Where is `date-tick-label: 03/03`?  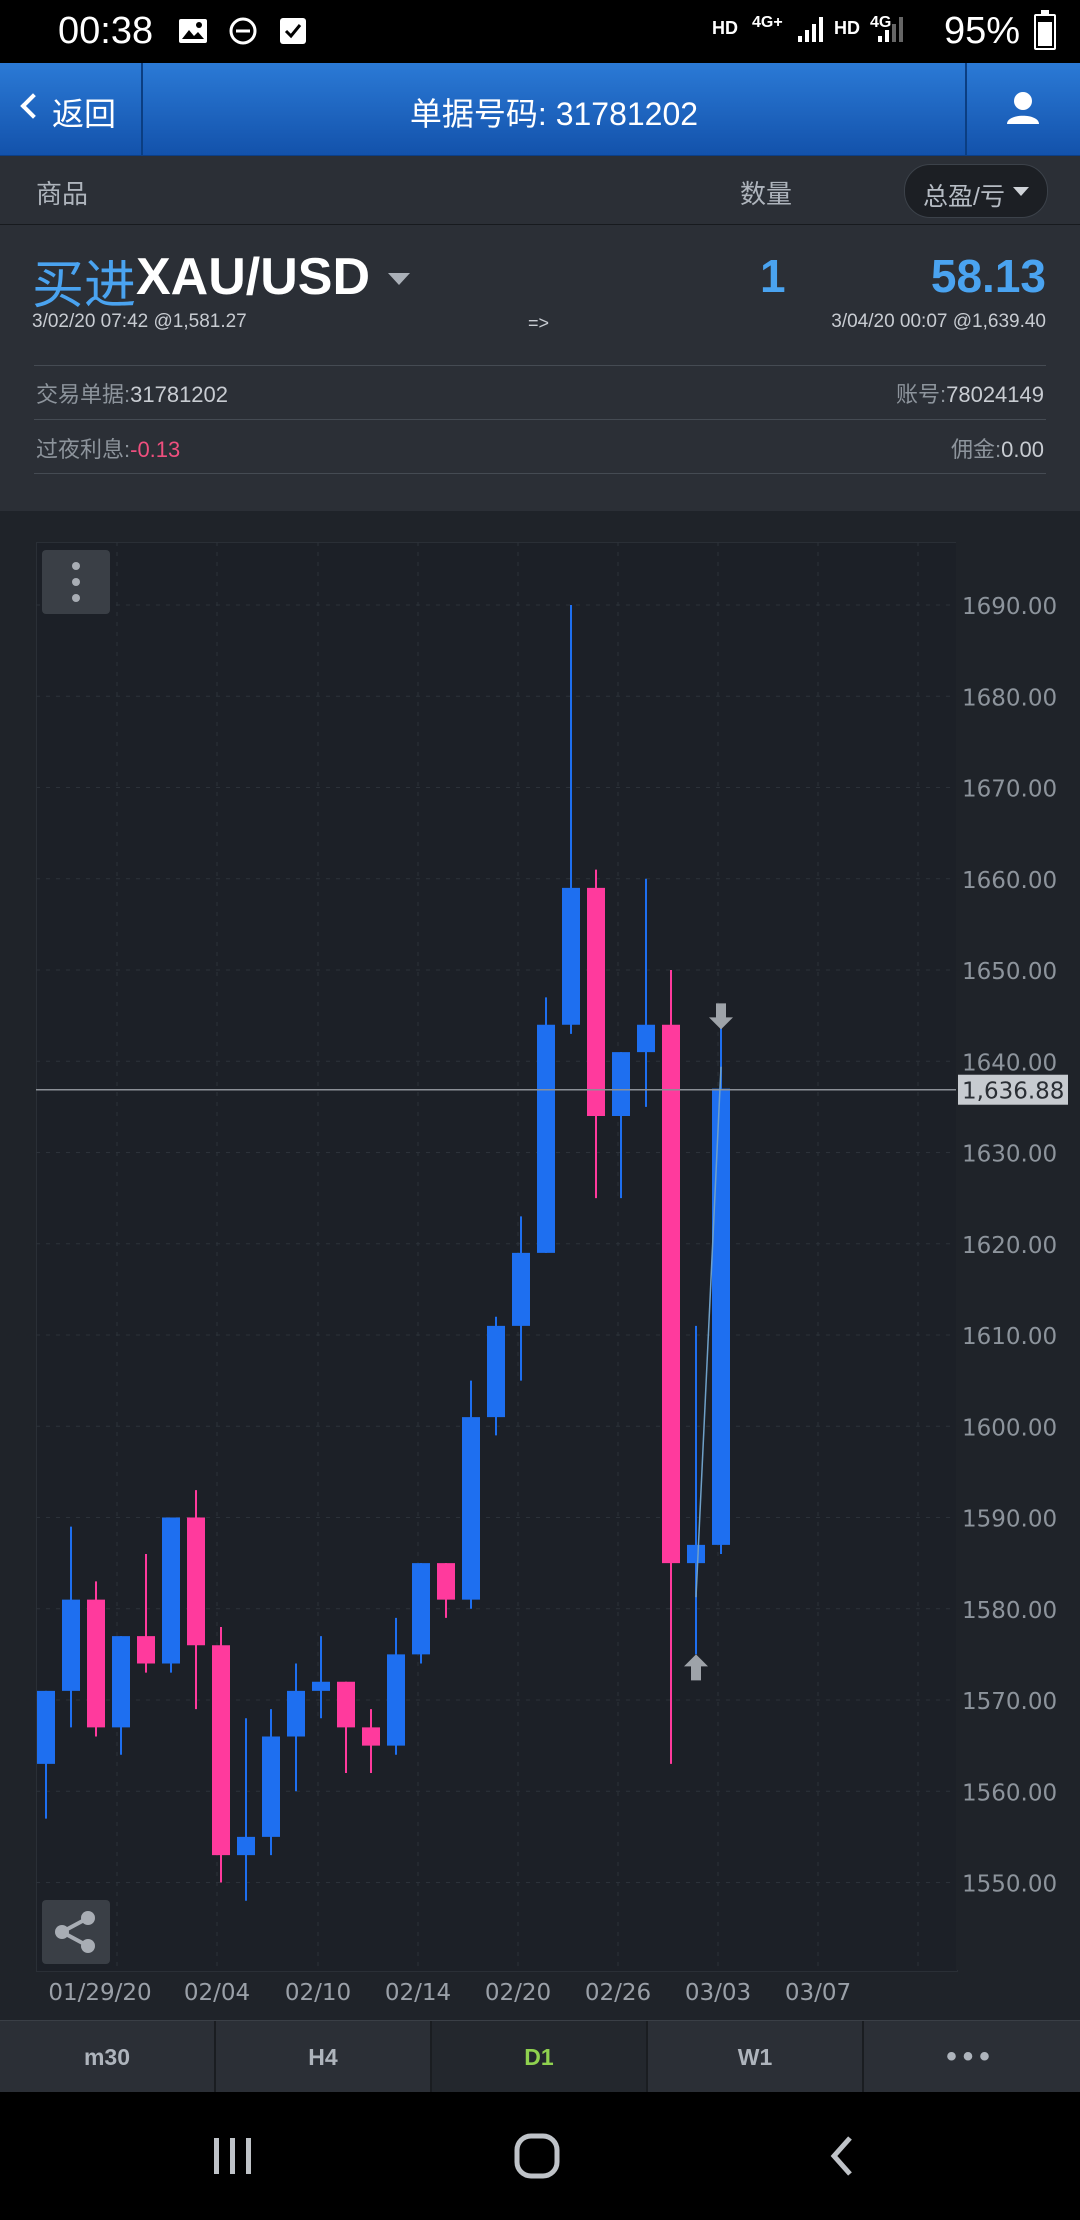 date-tick-label: 03/03 is located at coordinates (718, 1993).